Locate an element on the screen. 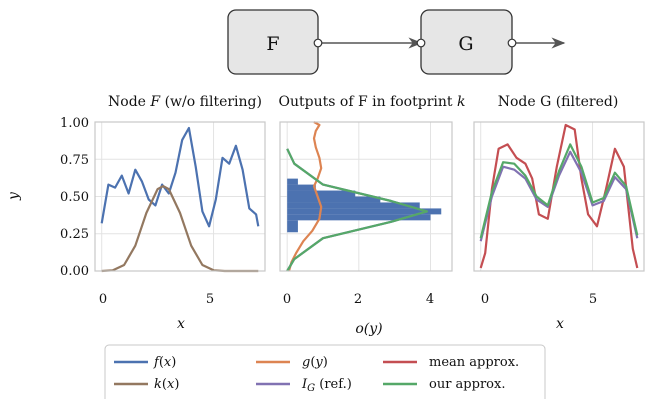 The width and height of the screenshot is (647, 399). node-g-input-port is located at coordinates (421, 43).